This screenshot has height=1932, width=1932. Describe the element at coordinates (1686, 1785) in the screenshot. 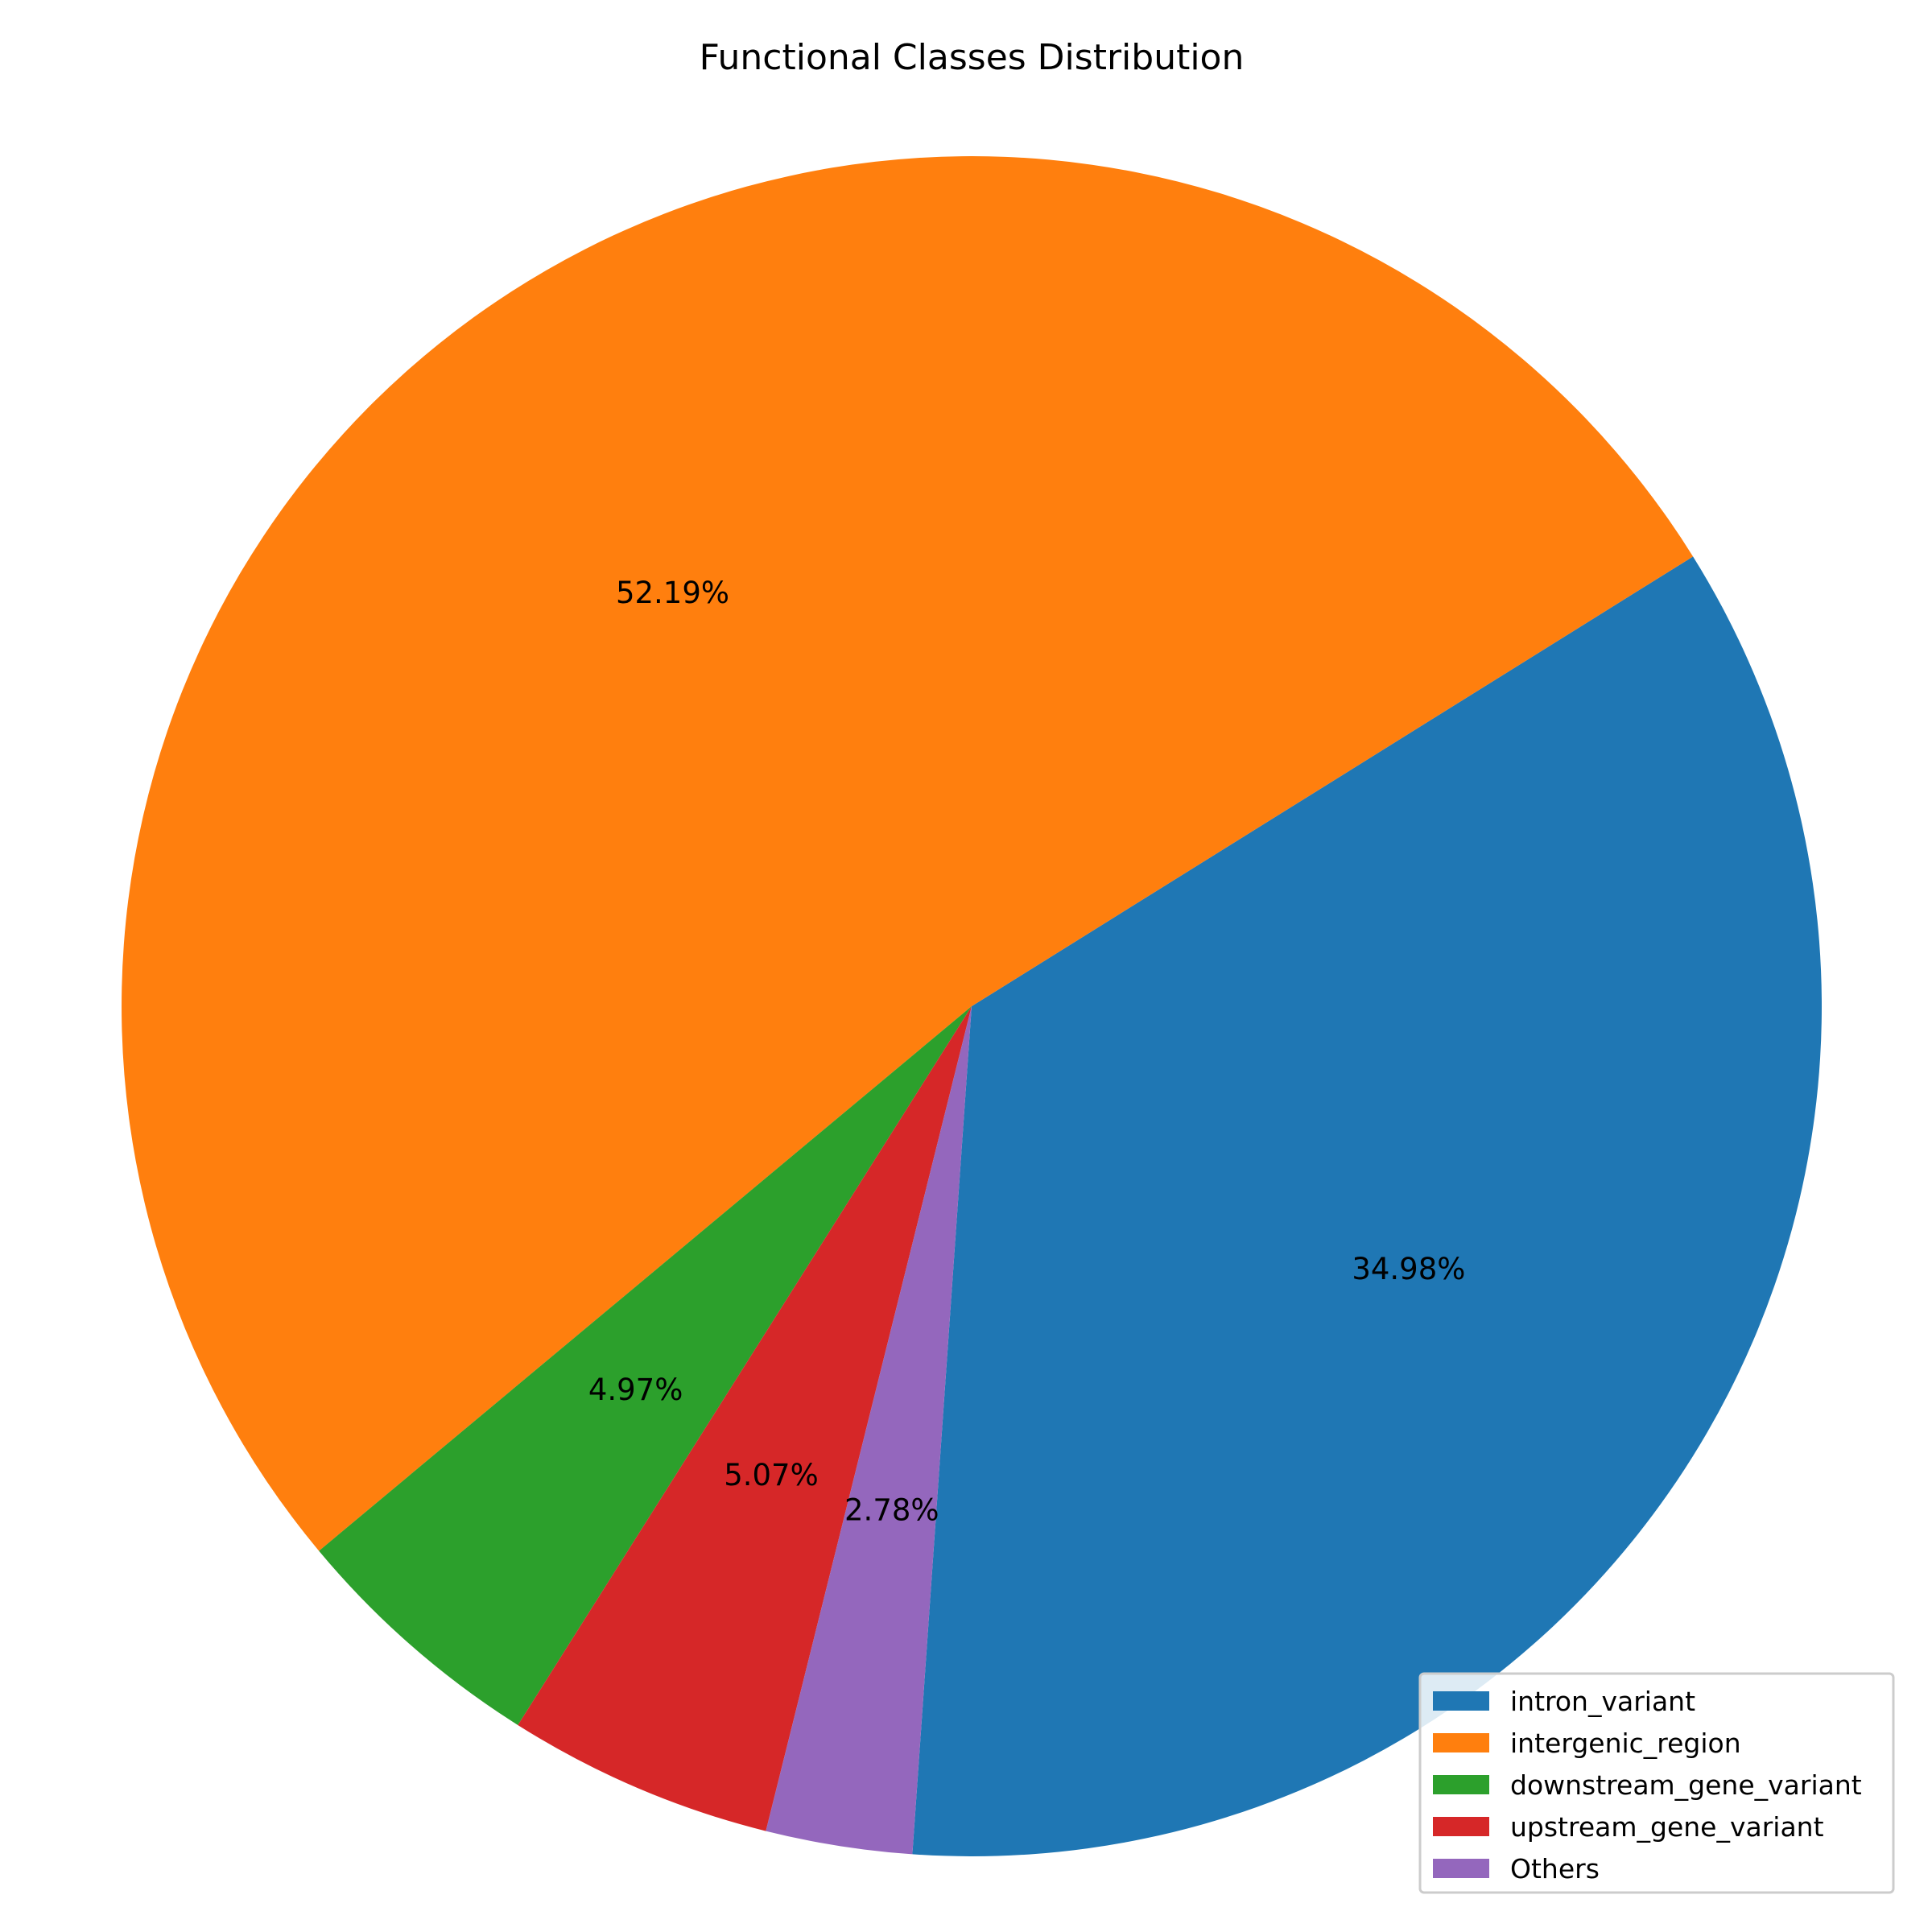

I see `legend-label: downstream_gene_variant` at that location.